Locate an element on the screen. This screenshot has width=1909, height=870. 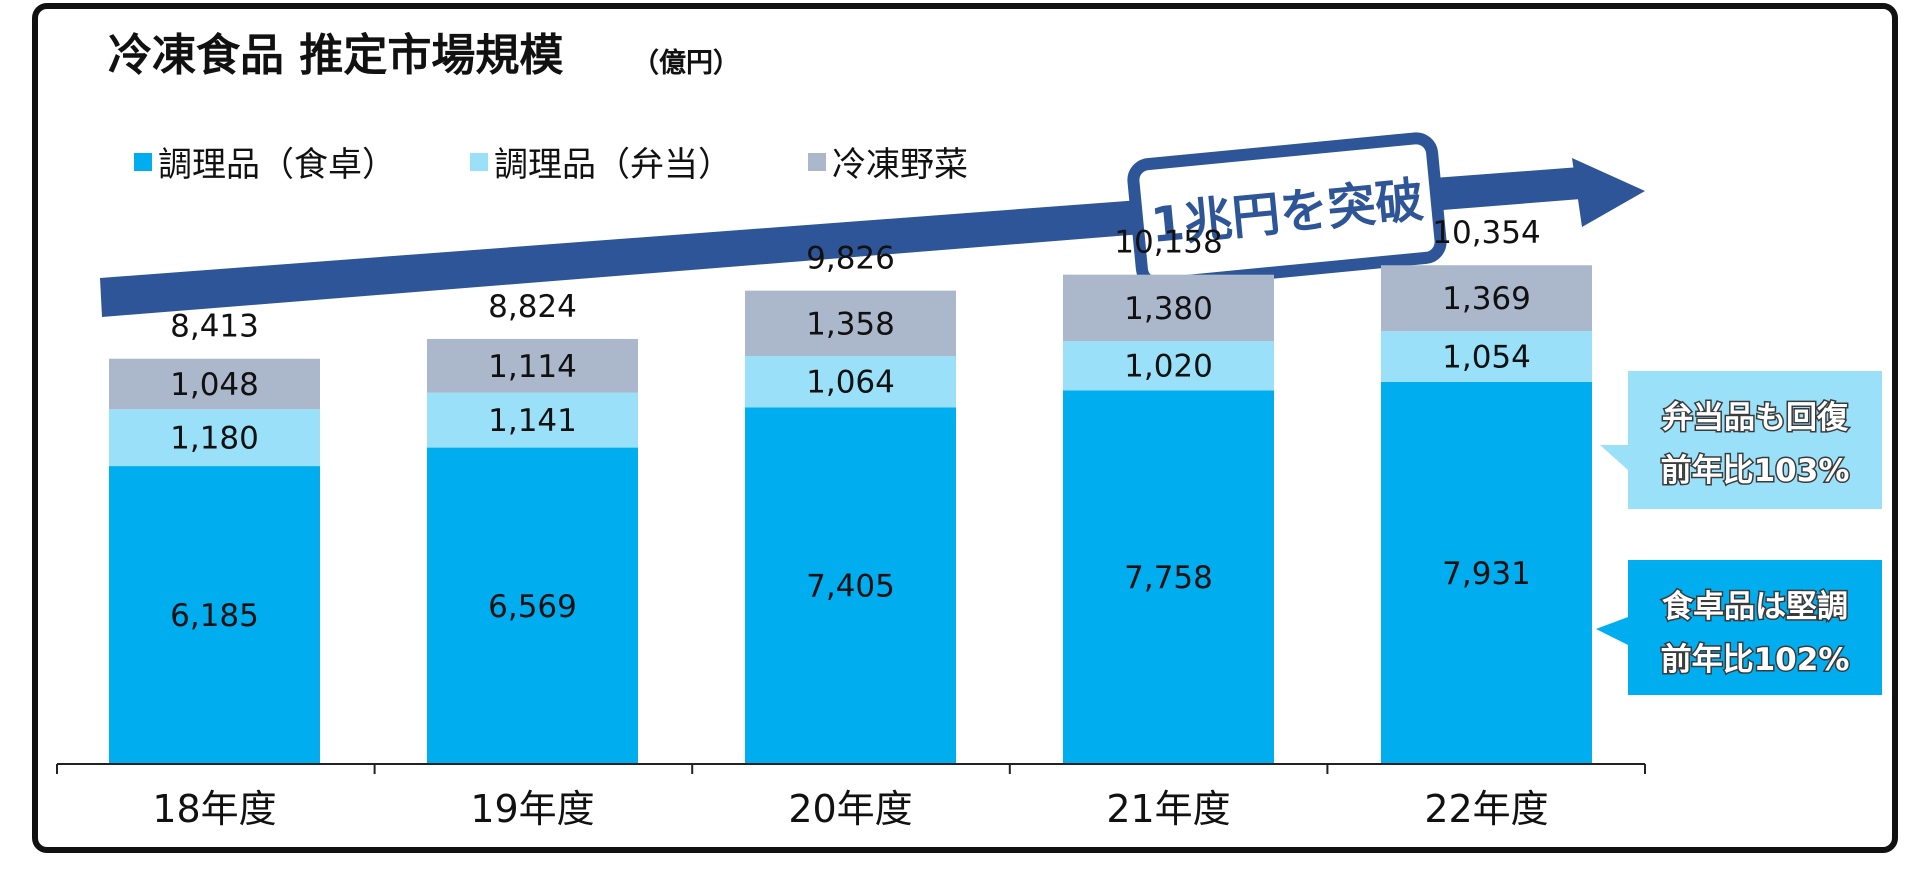
callout-2-pointer is located at coordinates (1612, 631).